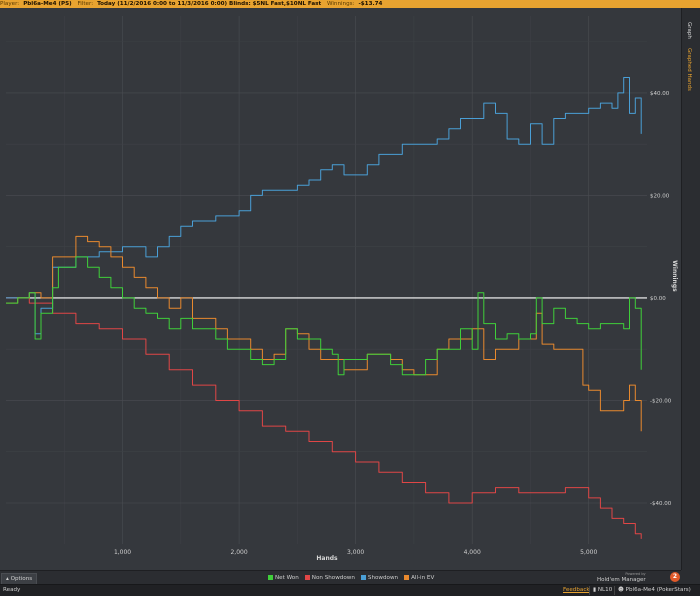  I want to click on logo-name: Hold'em Manager, so click(621, 579).